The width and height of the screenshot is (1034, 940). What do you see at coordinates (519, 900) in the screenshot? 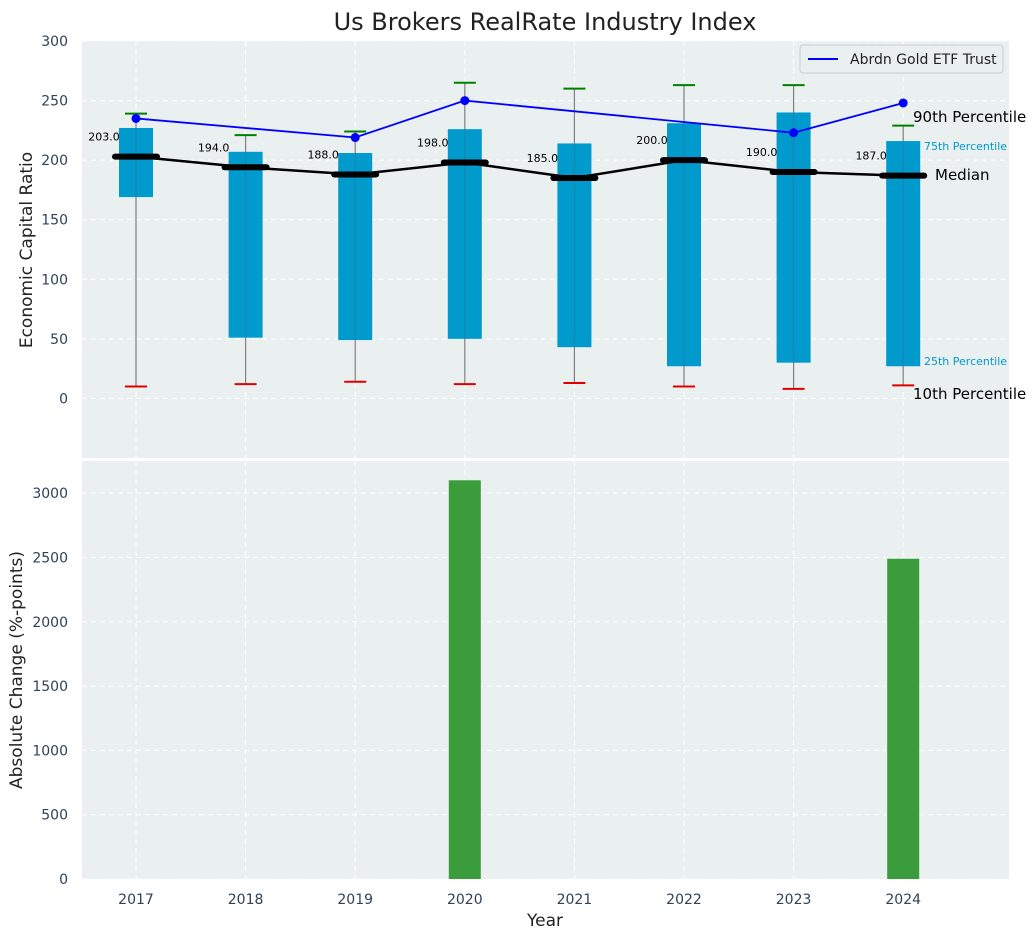
I see `x-tick-labels: 2017 2018 2019 2020 2021 2022 2023 2024` at bounding box center [519, 900].